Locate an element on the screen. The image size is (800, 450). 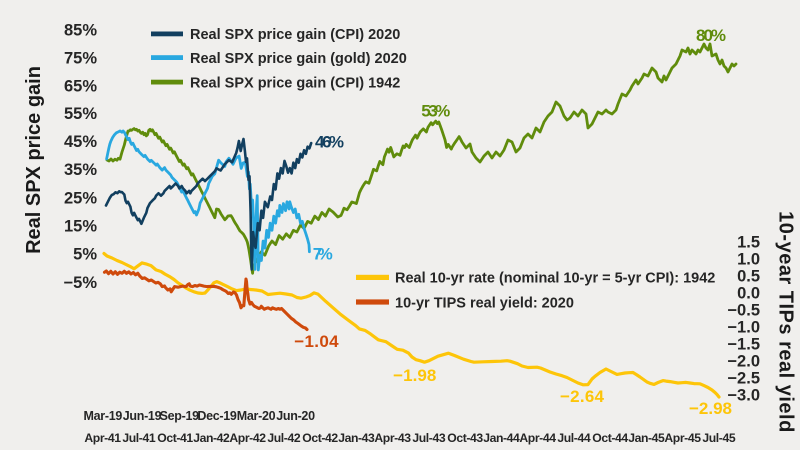
svg-text: Jun-19 is located at coordinates (142, 416).